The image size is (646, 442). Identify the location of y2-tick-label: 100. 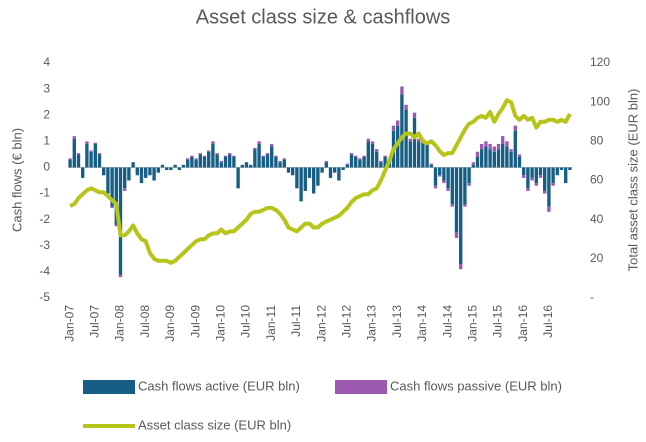
(600, 101).